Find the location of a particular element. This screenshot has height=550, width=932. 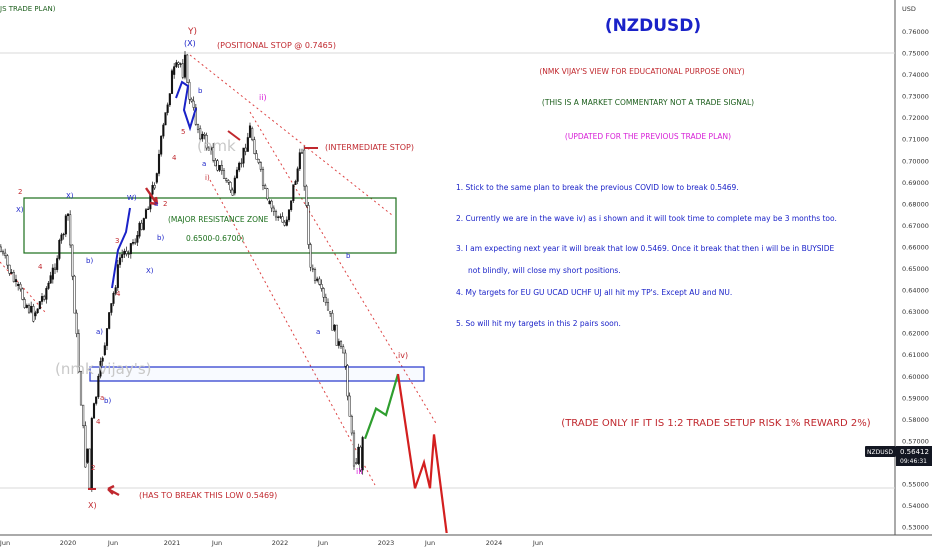

svg-text: b is located at coordinates (348, 256).